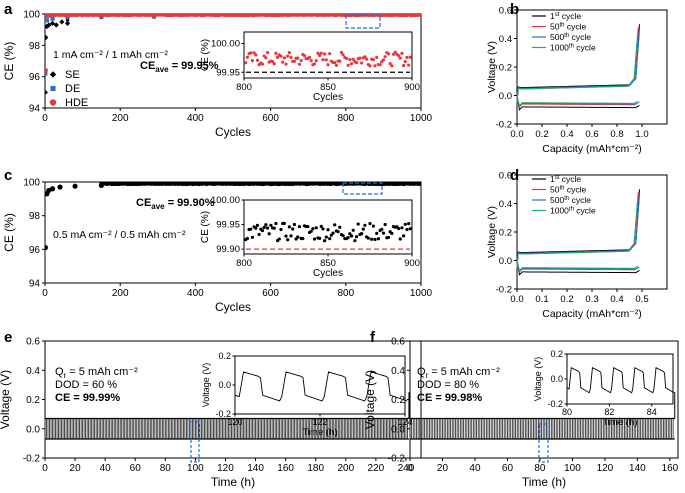 The width and height of the screenshot is (685, 493). I want to click on panel-e-xtick-label: 200, so click(345, 468).